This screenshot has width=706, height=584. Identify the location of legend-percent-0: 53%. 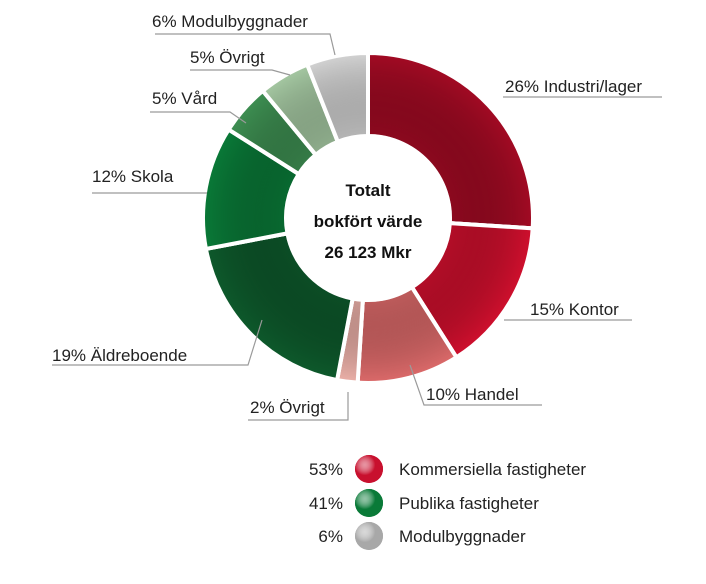
(326, 469).